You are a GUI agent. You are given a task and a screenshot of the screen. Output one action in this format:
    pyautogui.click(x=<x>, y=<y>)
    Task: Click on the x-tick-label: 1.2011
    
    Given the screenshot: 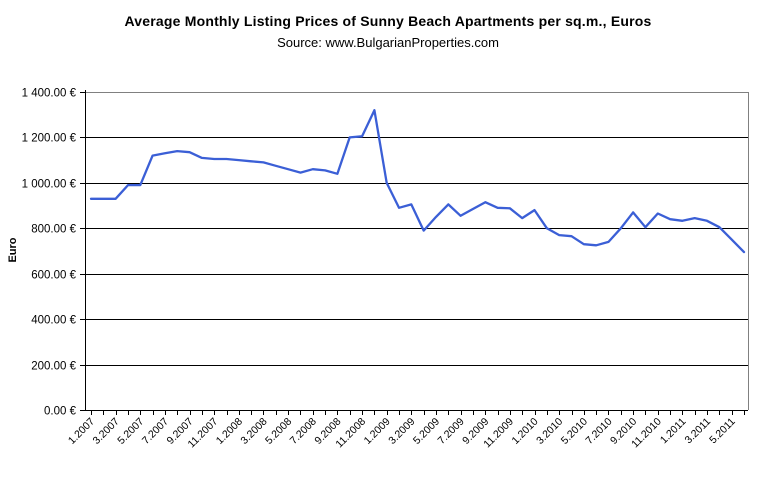 What is the action you would take?
    pyautogui.click(x=673, y=431)
    